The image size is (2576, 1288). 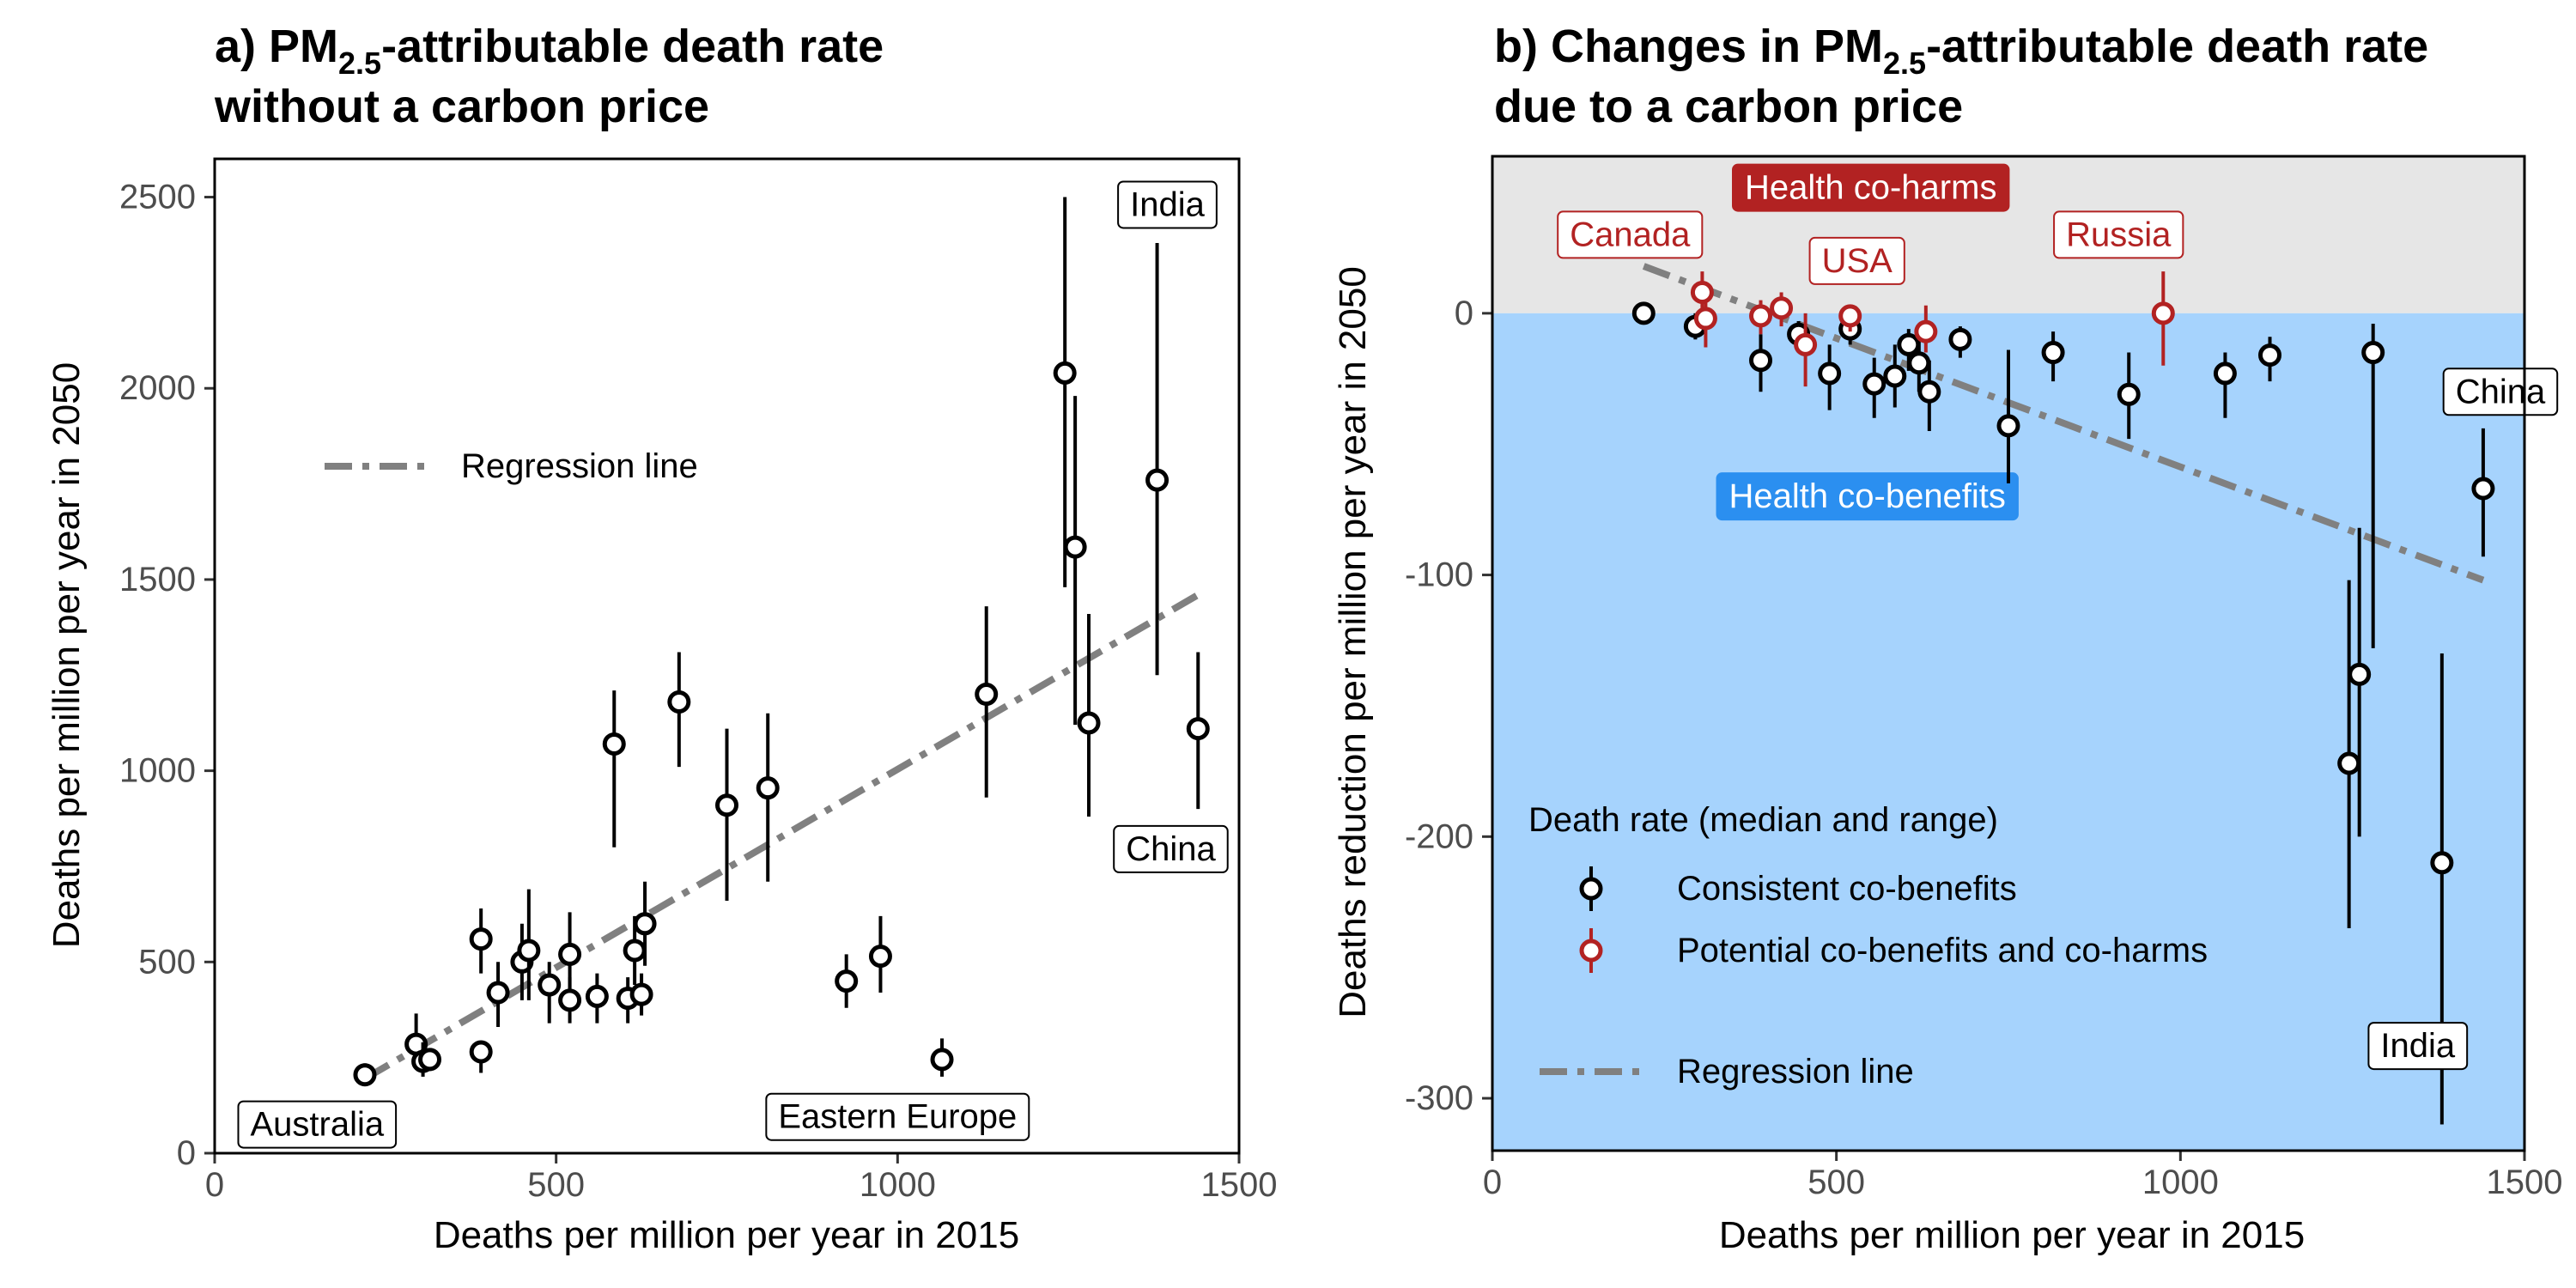 I want to click on panel-a-y-tick-label: 2000, so click(x=158, y=388).